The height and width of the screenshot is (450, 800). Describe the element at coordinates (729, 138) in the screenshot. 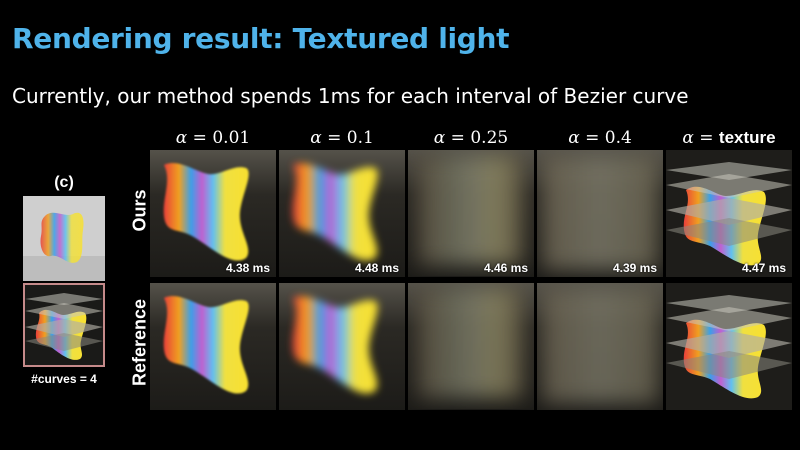

I see `column-header-alpha-texture: α = texture` at that location.